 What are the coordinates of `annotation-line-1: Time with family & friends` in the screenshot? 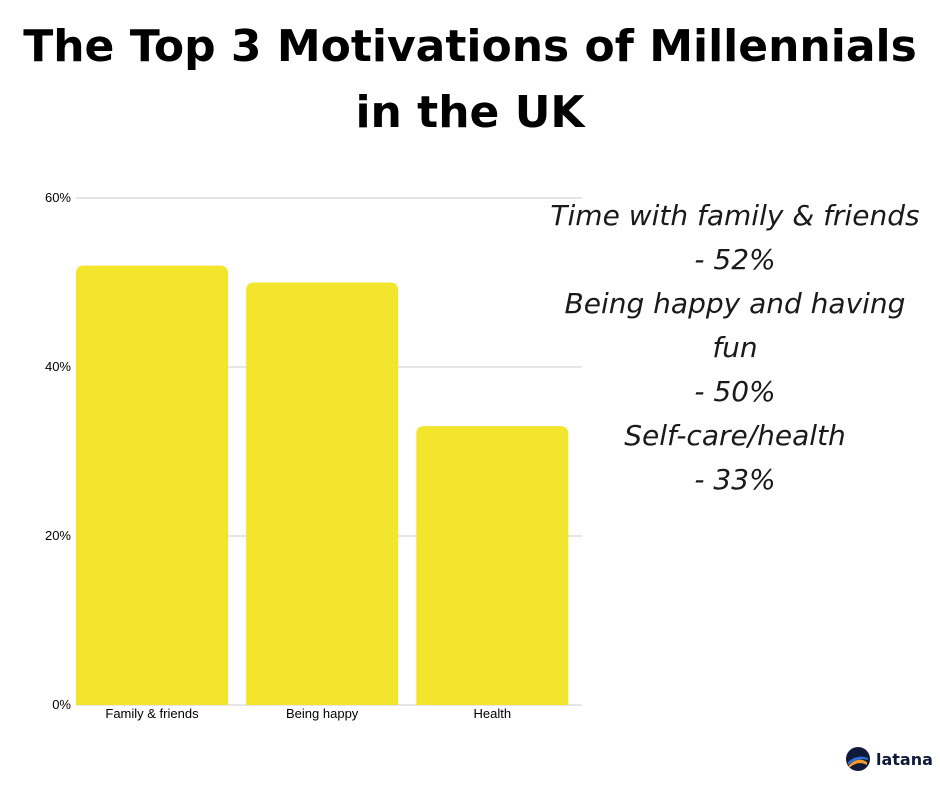 It's located at (735, 215).